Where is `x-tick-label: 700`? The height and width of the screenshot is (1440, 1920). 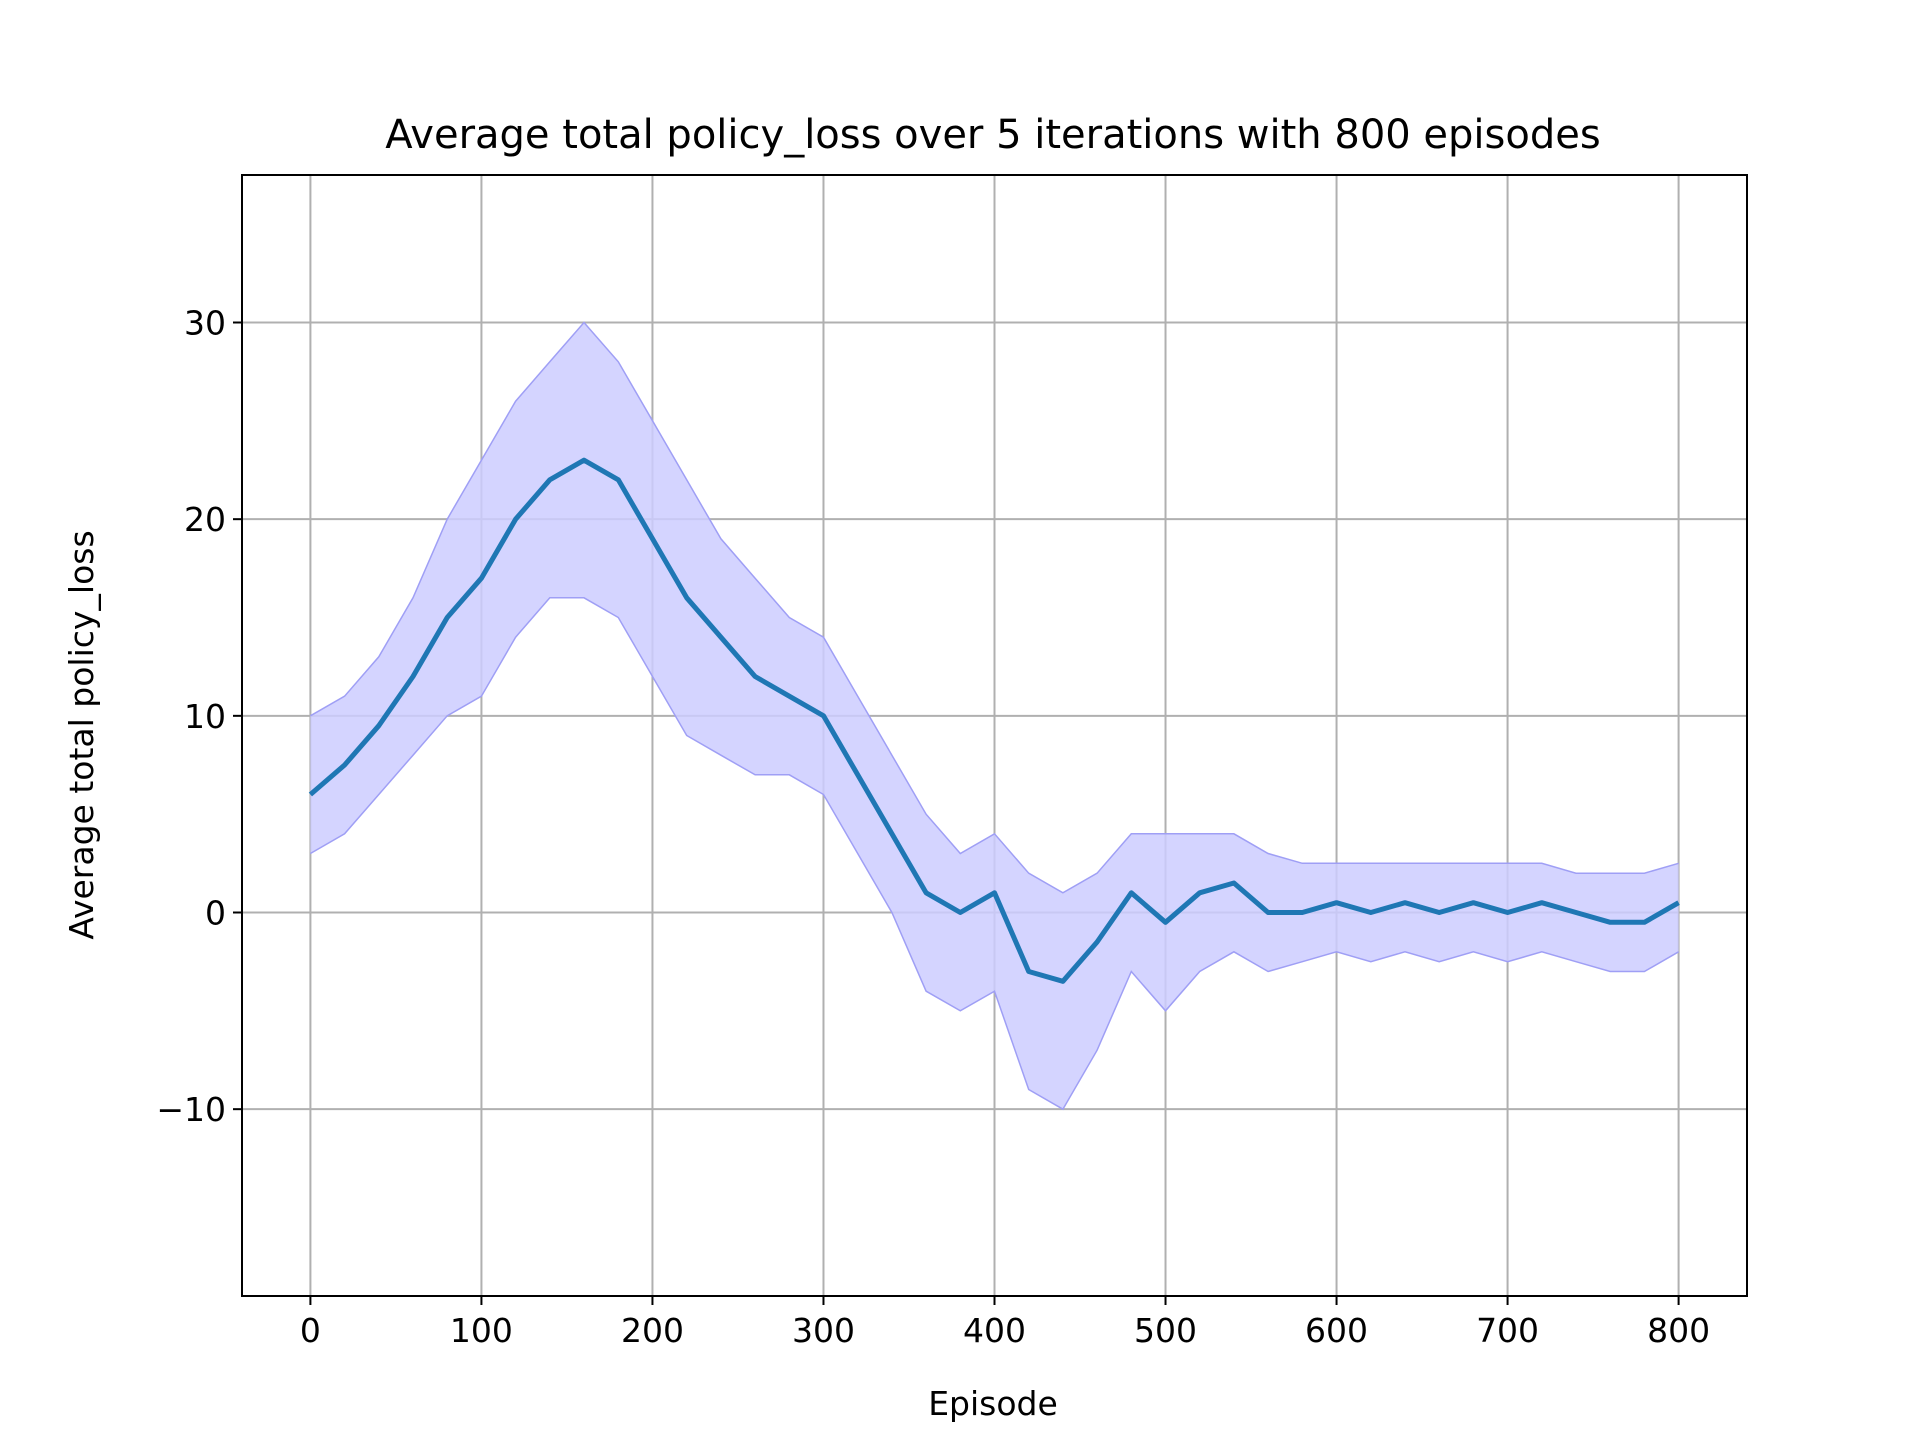 x-tick-label: 700 is located at coordinates (1507, 1330).